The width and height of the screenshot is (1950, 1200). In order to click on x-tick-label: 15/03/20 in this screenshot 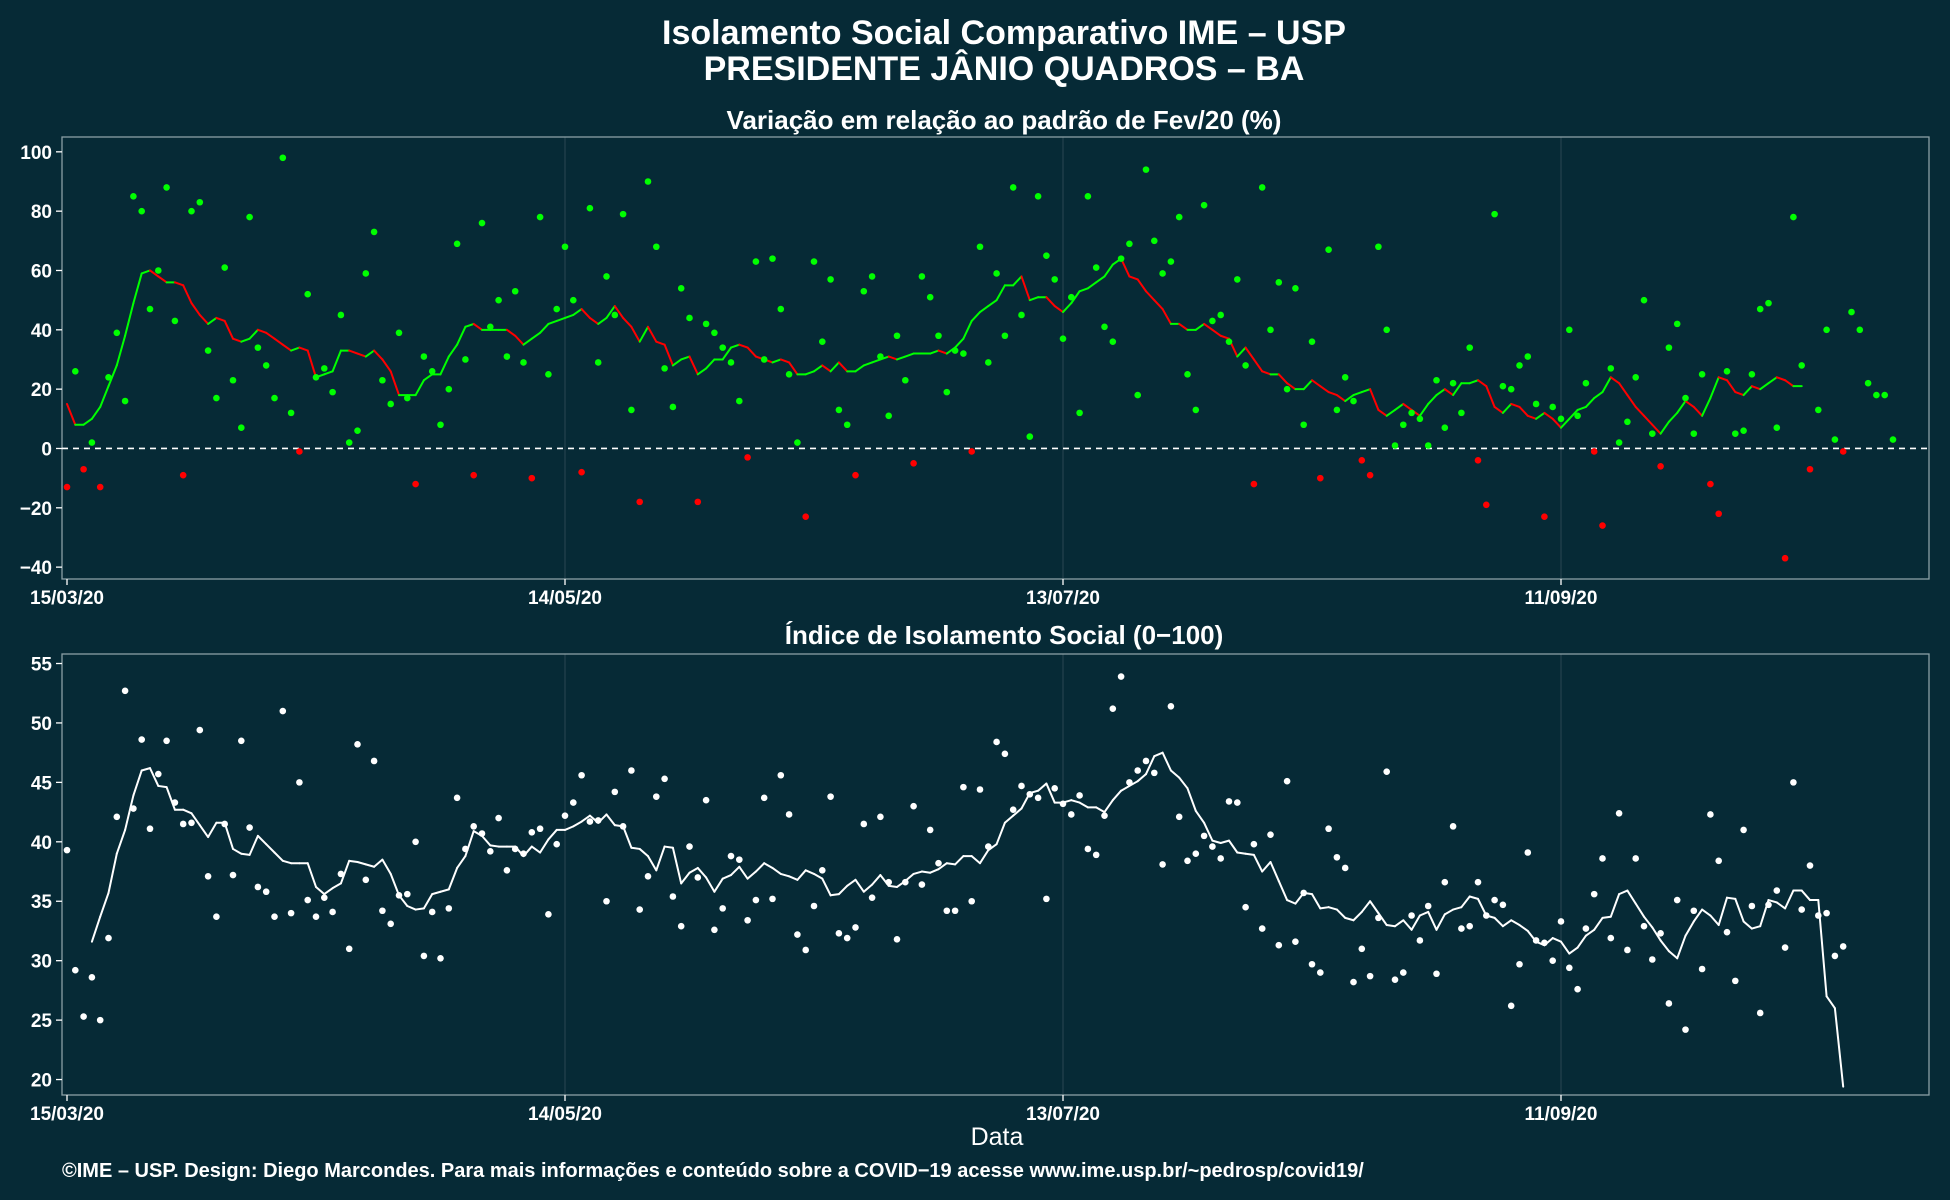, I will do `click(67, 598)`.